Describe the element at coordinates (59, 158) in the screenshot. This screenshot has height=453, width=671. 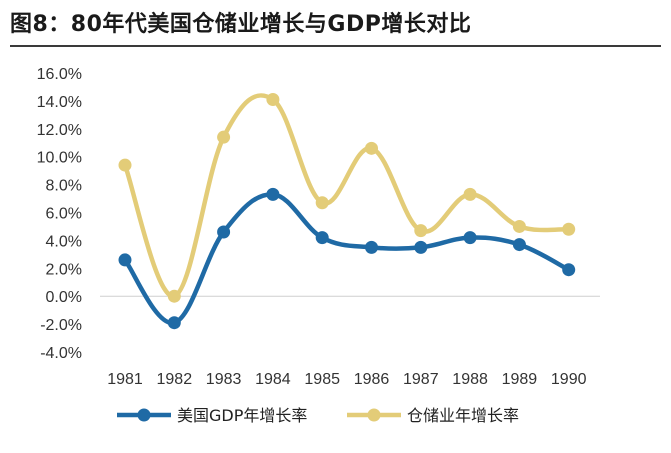
I see `y-tick-label: 10.0%` at that location.